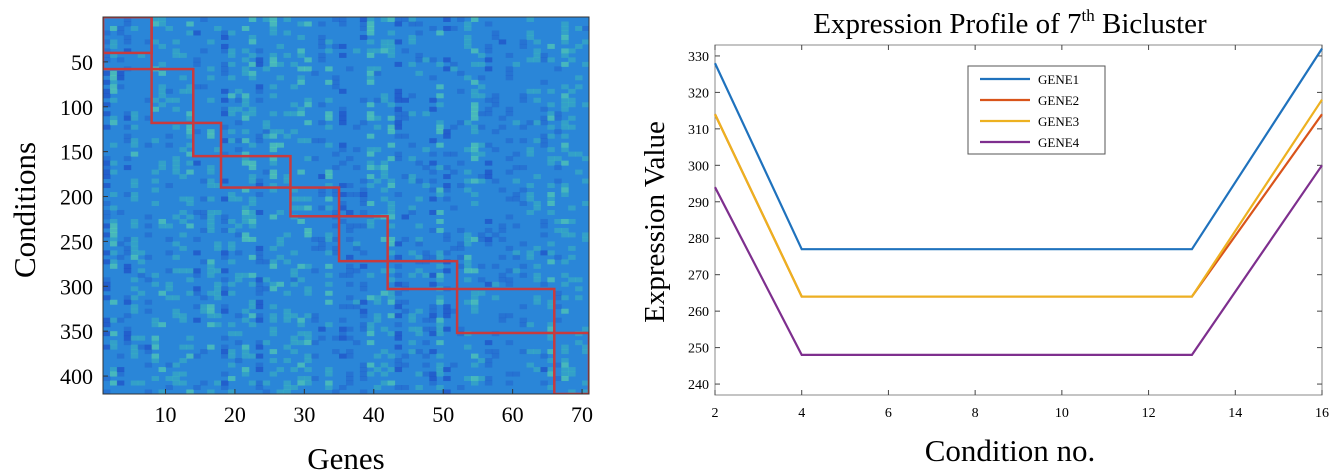 The height and width of the screenshot is (476, 1339). I want to click on y-tick-label: 240, so click(698, 385).